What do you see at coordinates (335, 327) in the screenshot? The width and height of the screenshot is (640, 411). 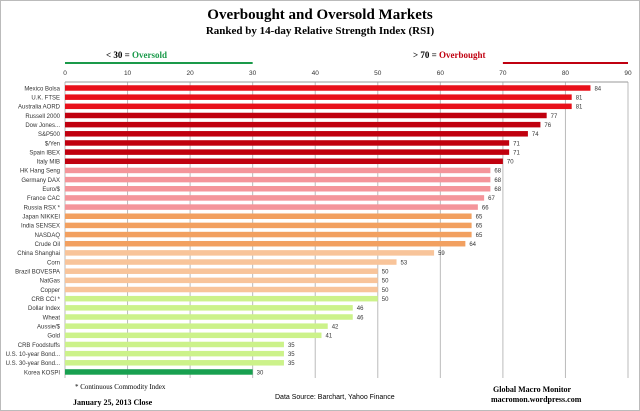 I see `data-label: 42` at bounding box center [335, 327].